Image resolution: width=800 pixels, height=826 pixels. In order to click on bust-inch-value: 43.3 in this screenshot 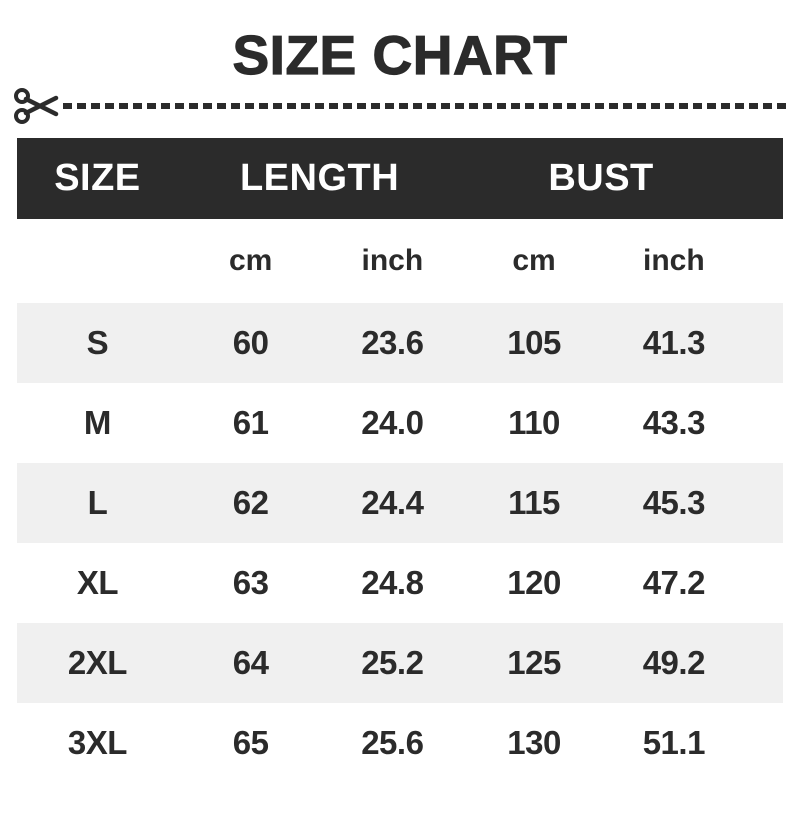, I will do `click(674, 422)`.